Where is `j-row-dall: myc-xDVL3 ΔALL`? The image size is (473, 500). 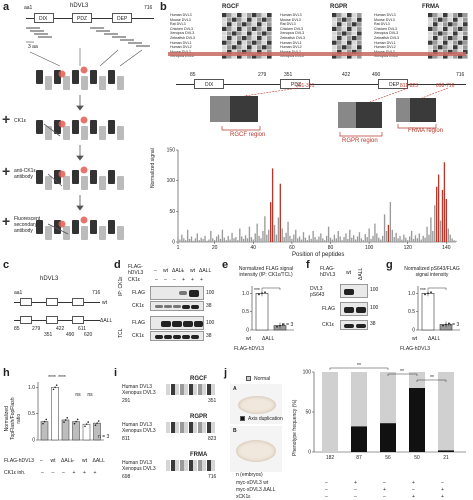
j-row-dall: myc-xDVL3 ΔALL is located at coordinates (256, 490).